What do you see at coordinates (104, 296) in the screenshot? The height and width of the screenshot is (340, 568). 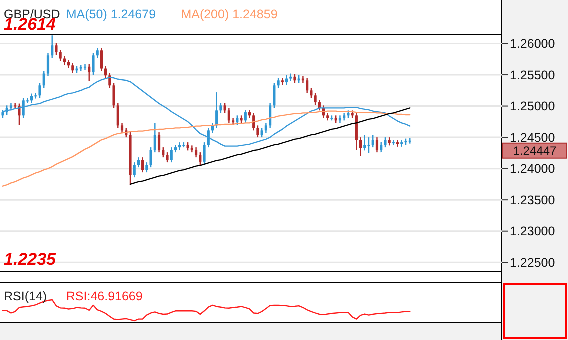 I see `series-label: RSI:46.91669` at bounding box center [104, 296].